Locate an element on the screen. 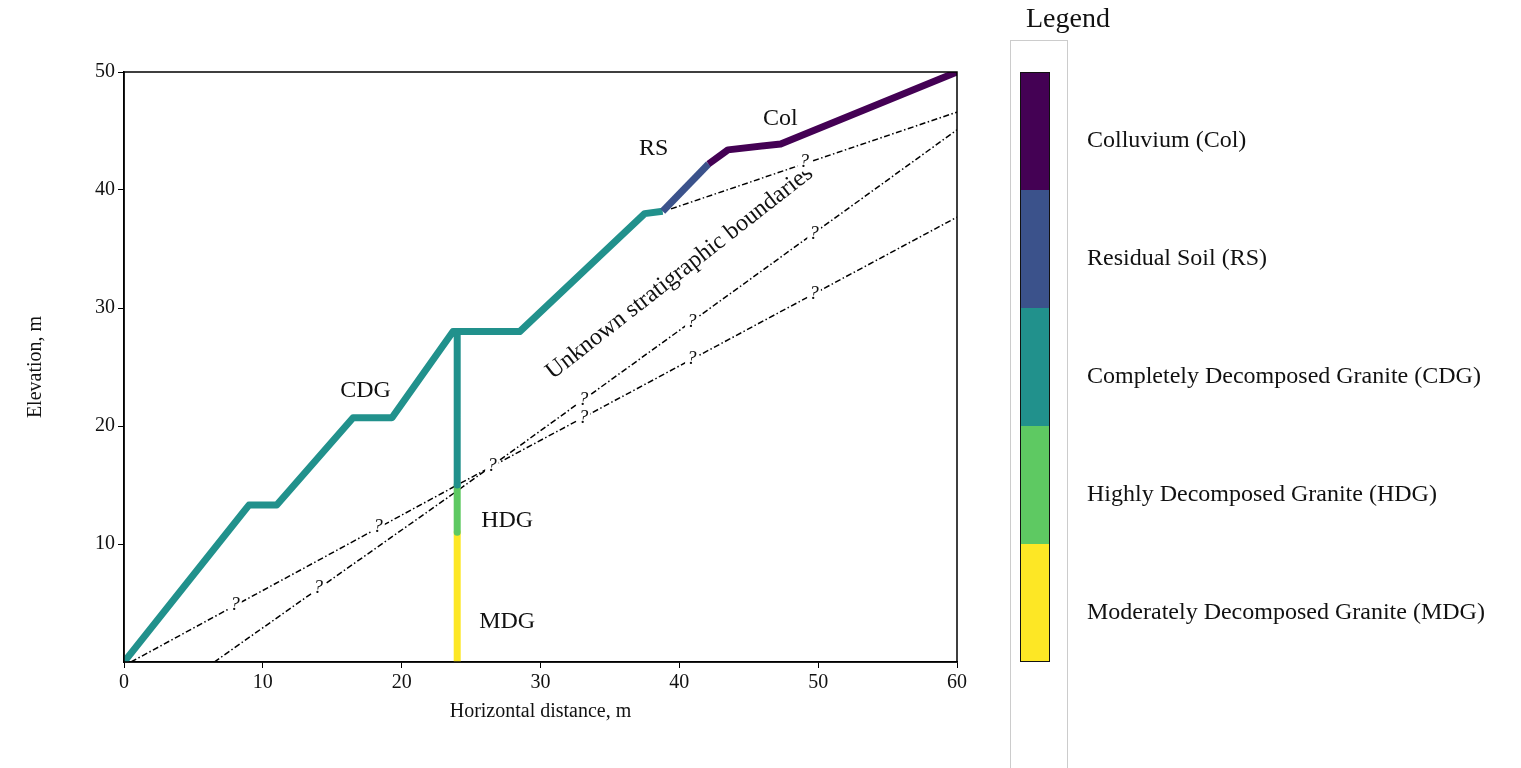 The height and width of the screenshot is (768, 1521). y-tick-label: 30 is located at coordinates (105, 306).